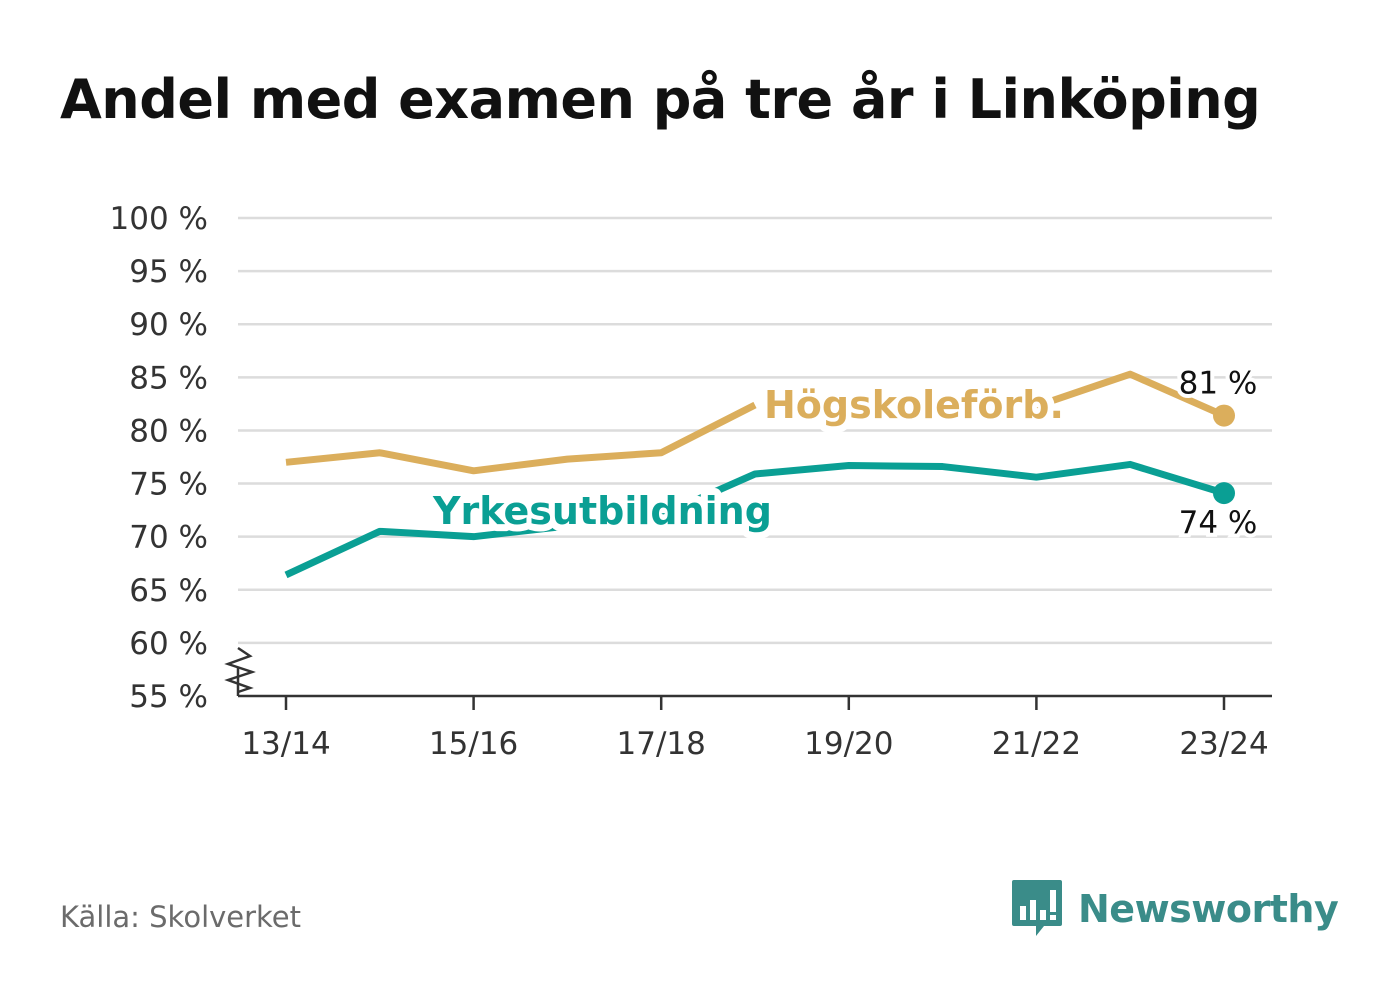 The height and width of the screenshot is (999, 1382). Describe the element at coordinates (168, 485) in the screenshot. I see `y-tick-label: 75 %` at that location.